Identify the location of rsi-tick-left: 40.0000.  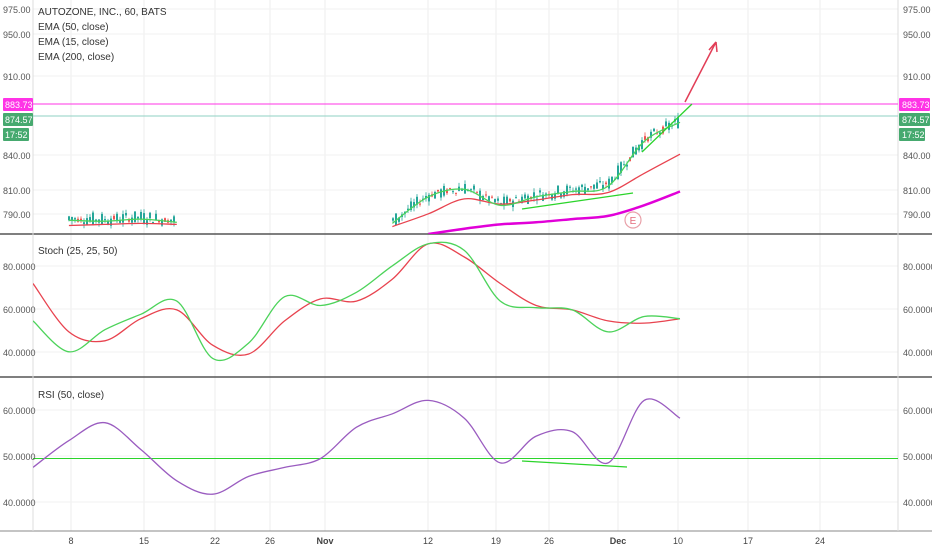
(19, 503).